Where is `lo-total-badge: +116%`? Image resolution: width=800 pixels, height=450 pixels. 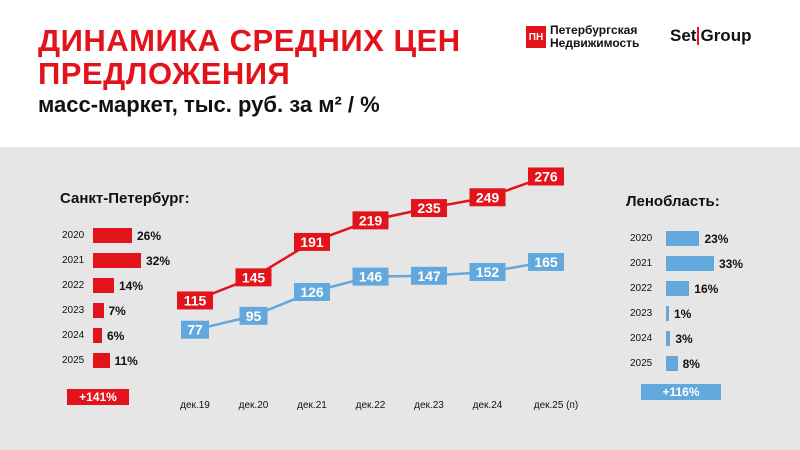
lo-total-badge: +116% is located at coordinates (681, 392).